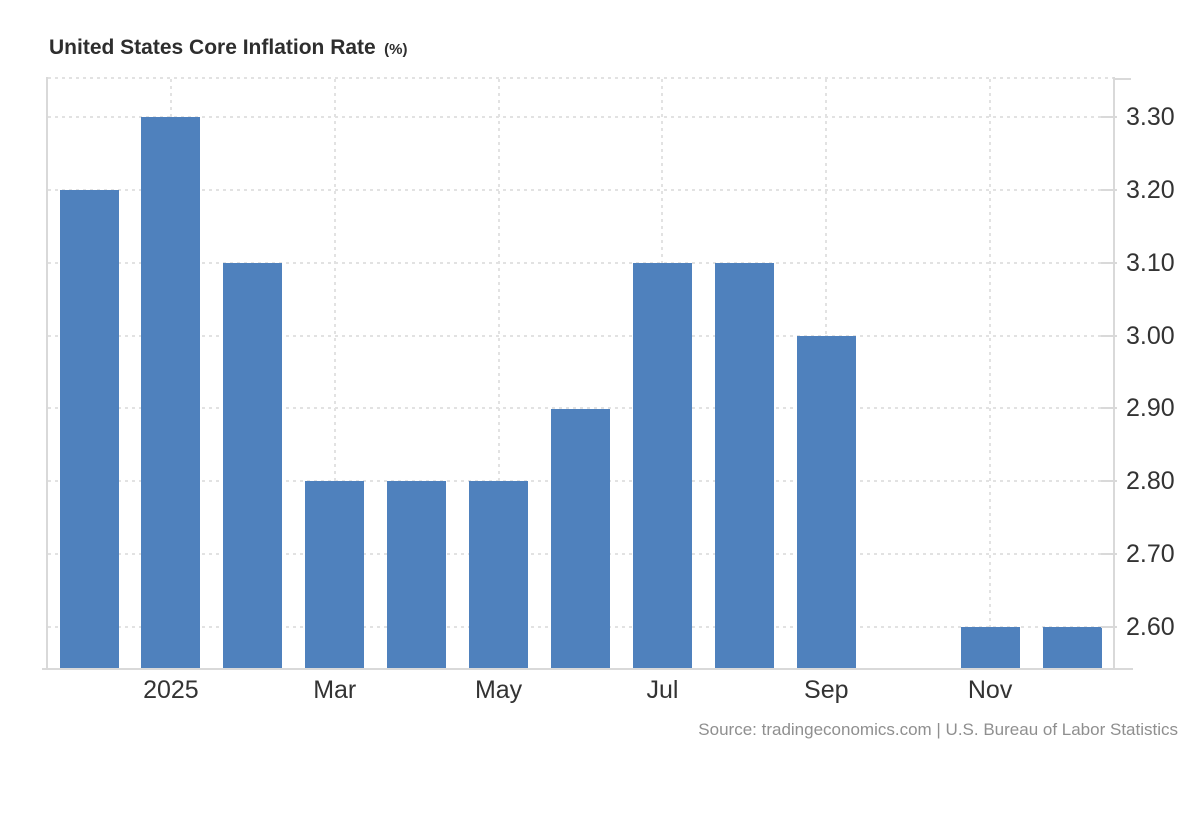  I want to click on y-axis-label: 2.70, so click(1150, 554).